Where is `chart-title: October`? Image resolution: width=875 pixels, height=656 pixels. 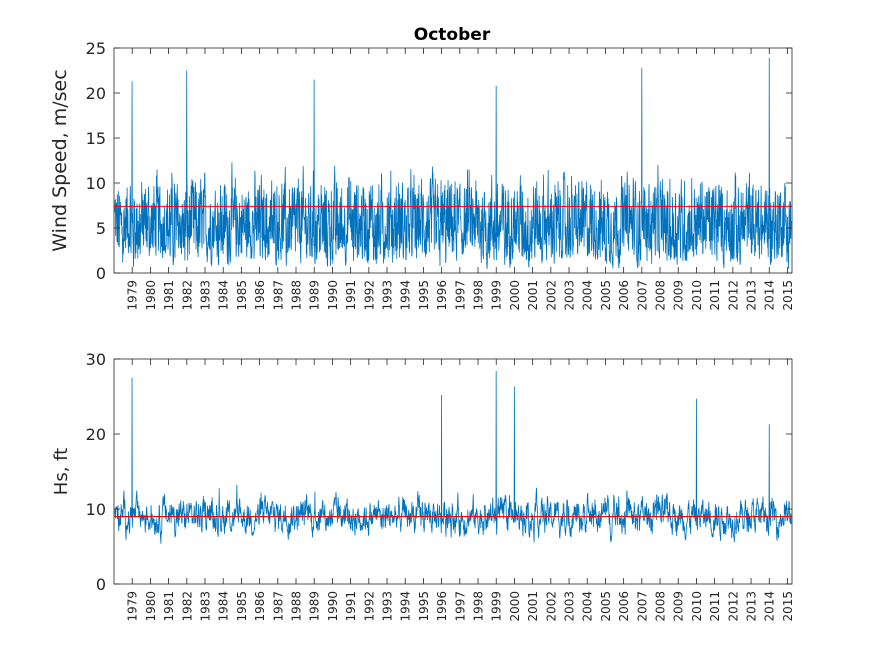 chart-title: October is located at coordinates (452, 35).